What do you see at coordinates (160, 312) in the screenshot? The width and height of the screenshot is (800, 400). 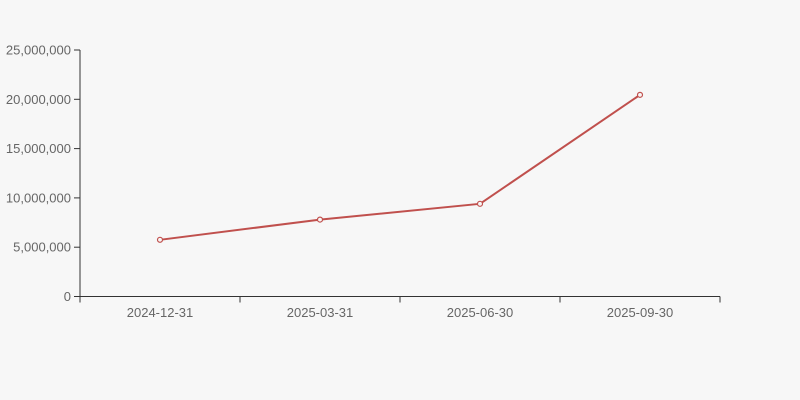 I see `x-axis-label: 2024-12-31` at bounding box center [160, 312].